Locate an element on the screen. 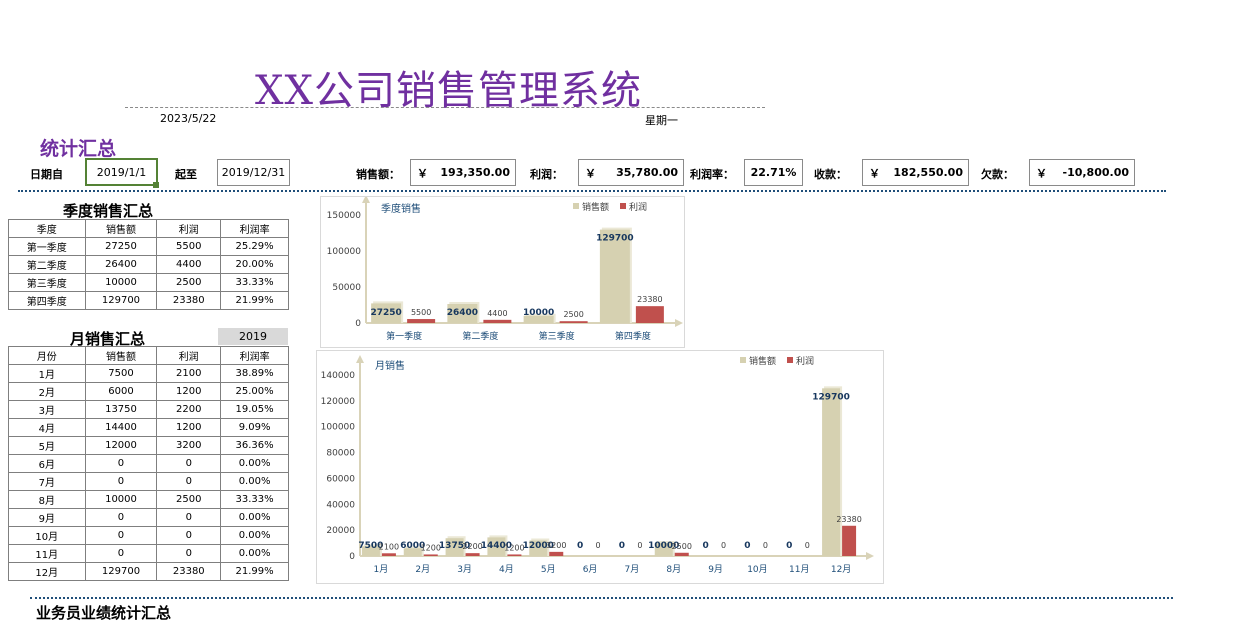  month-table-cell: 9.09% is located at coordinates (254, 427).